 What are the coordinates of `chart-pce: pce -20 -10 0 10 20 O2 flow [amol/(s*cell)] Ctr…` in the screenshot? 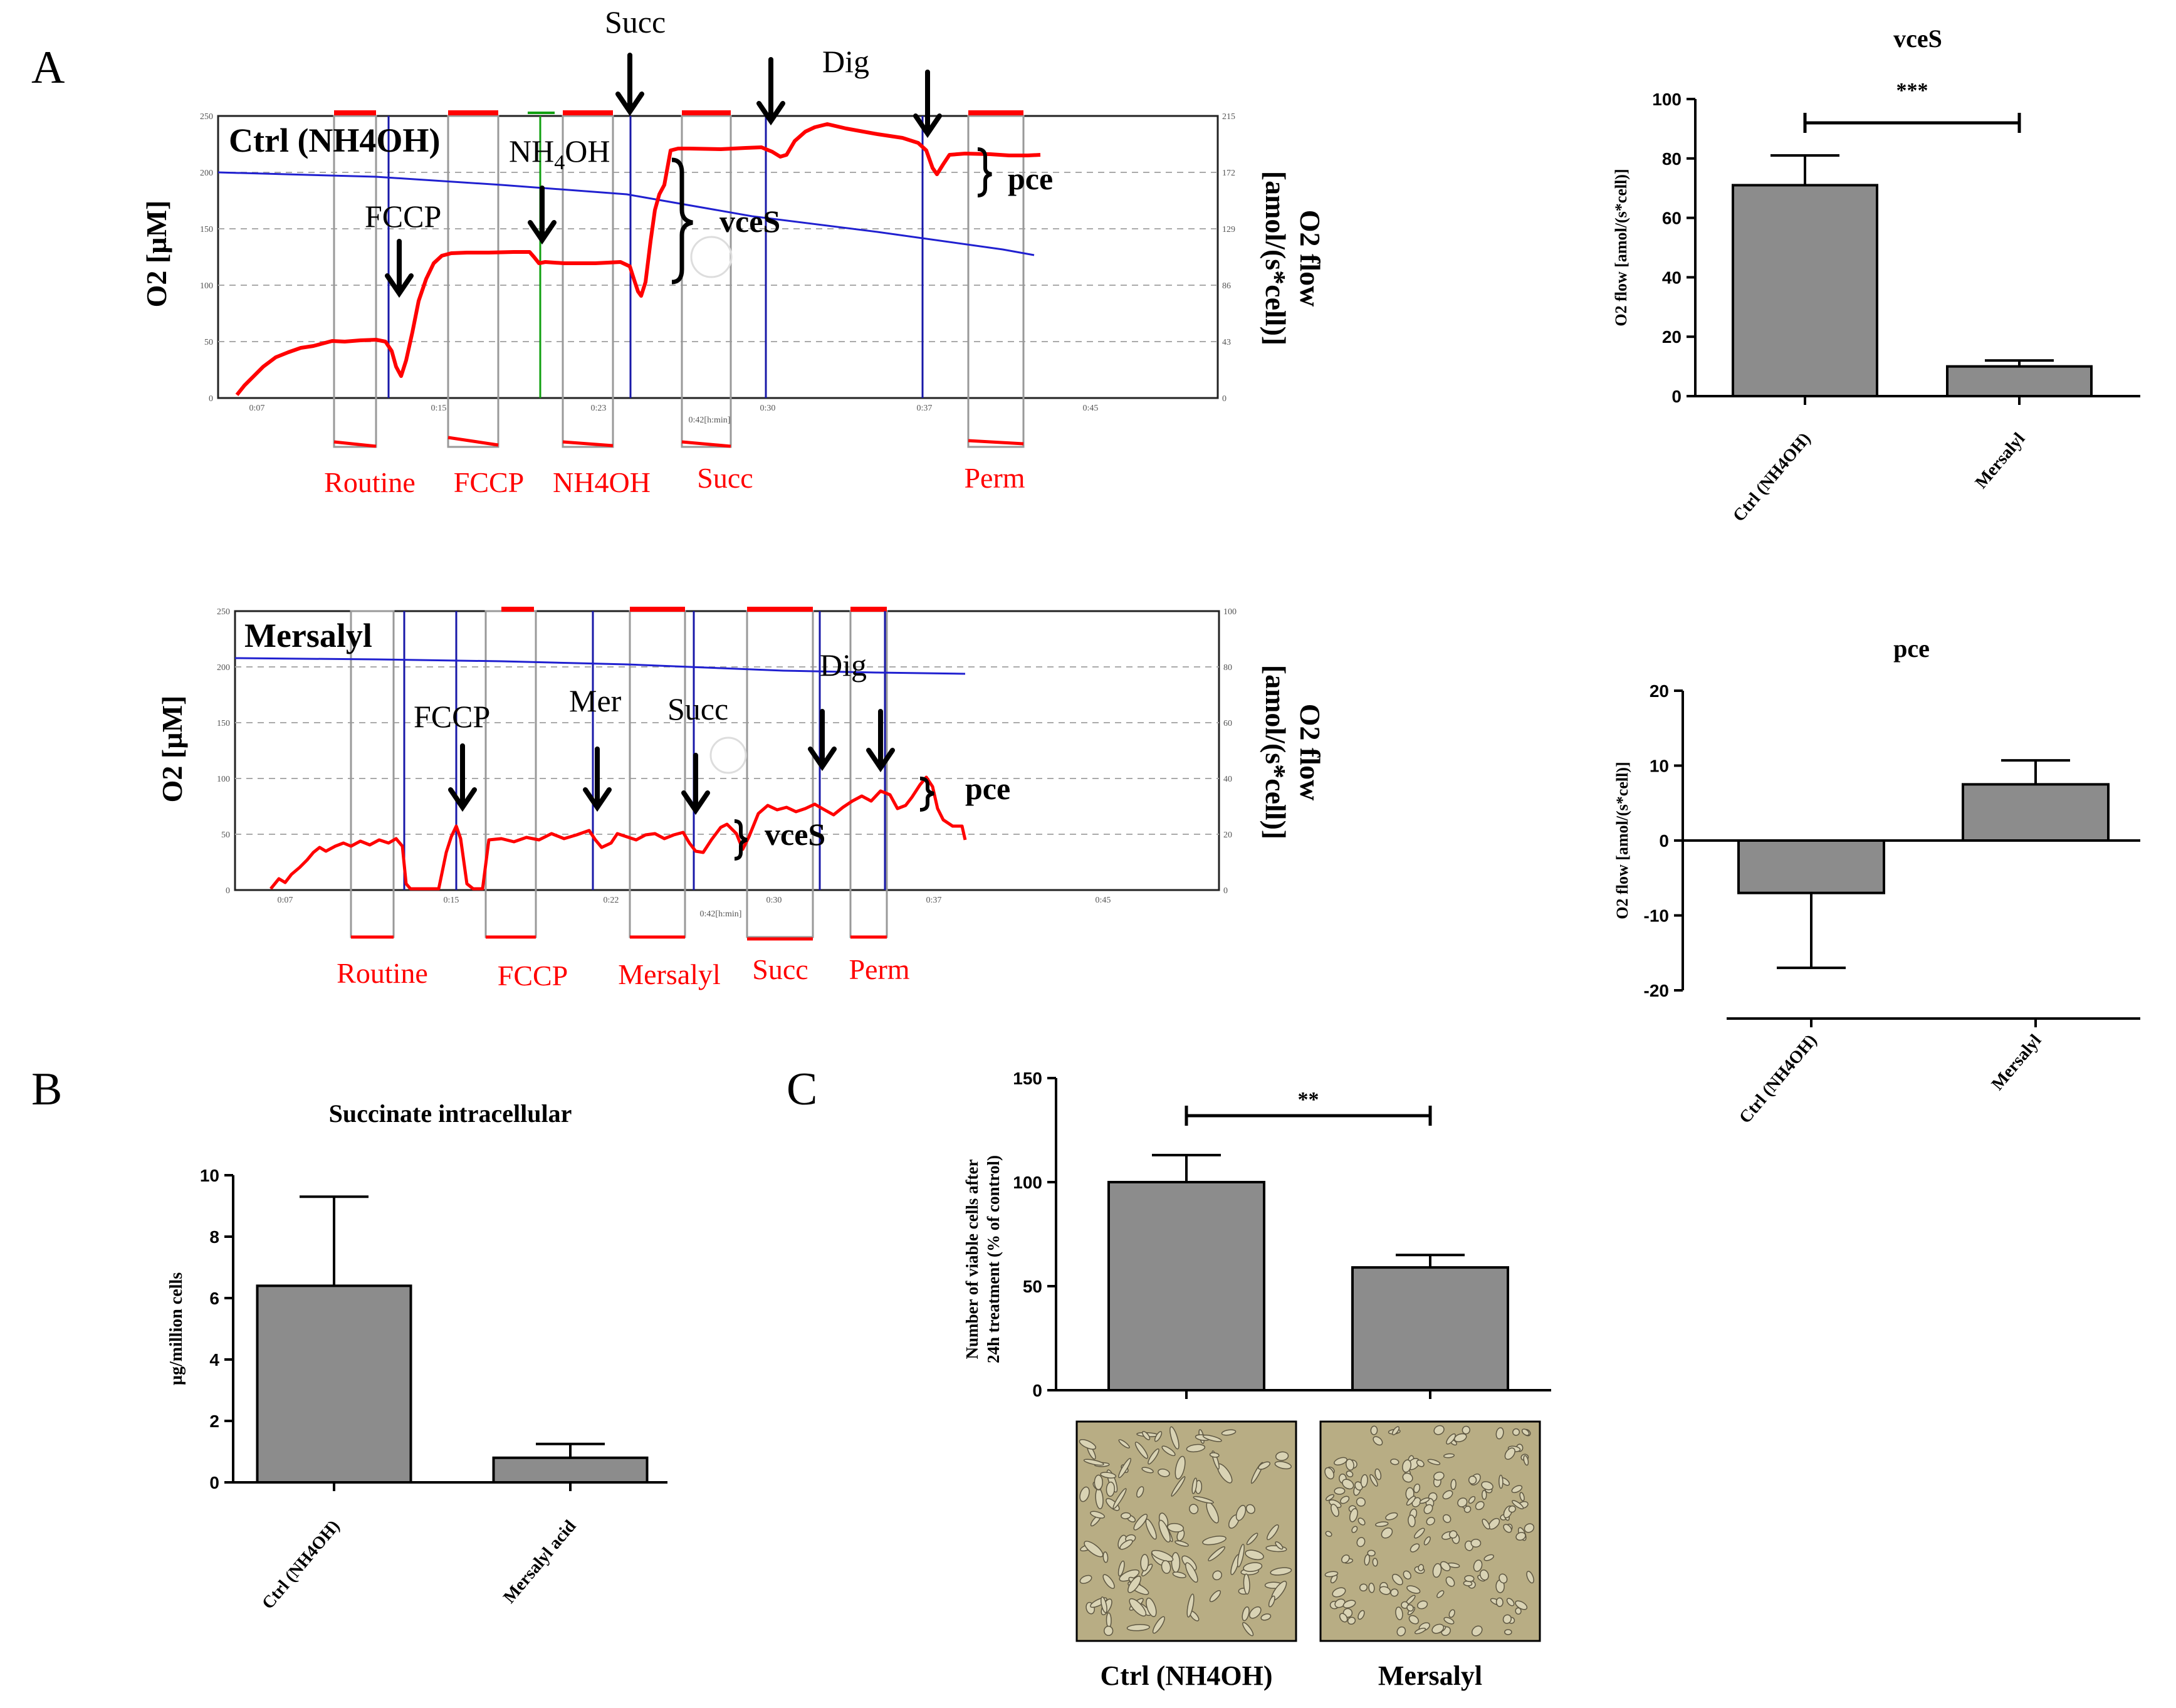 It's located at (1876, 881).